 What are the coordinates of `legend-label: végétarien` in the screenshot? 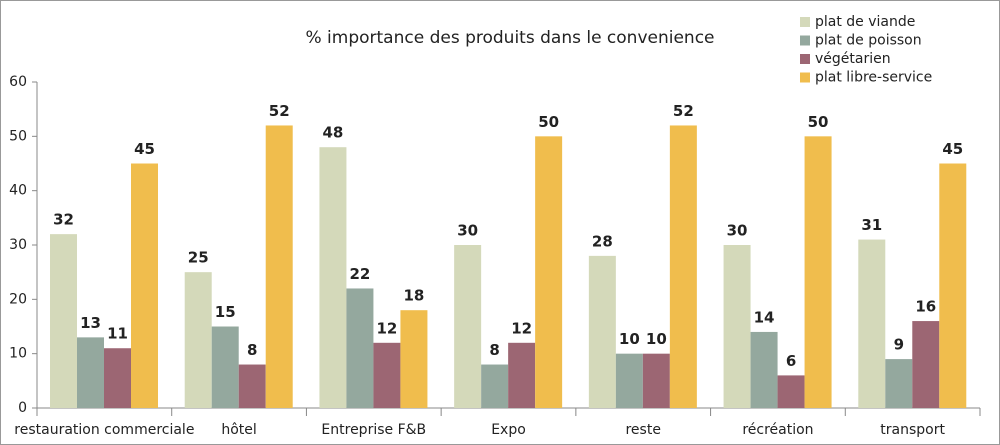 It's located at (853, 59).